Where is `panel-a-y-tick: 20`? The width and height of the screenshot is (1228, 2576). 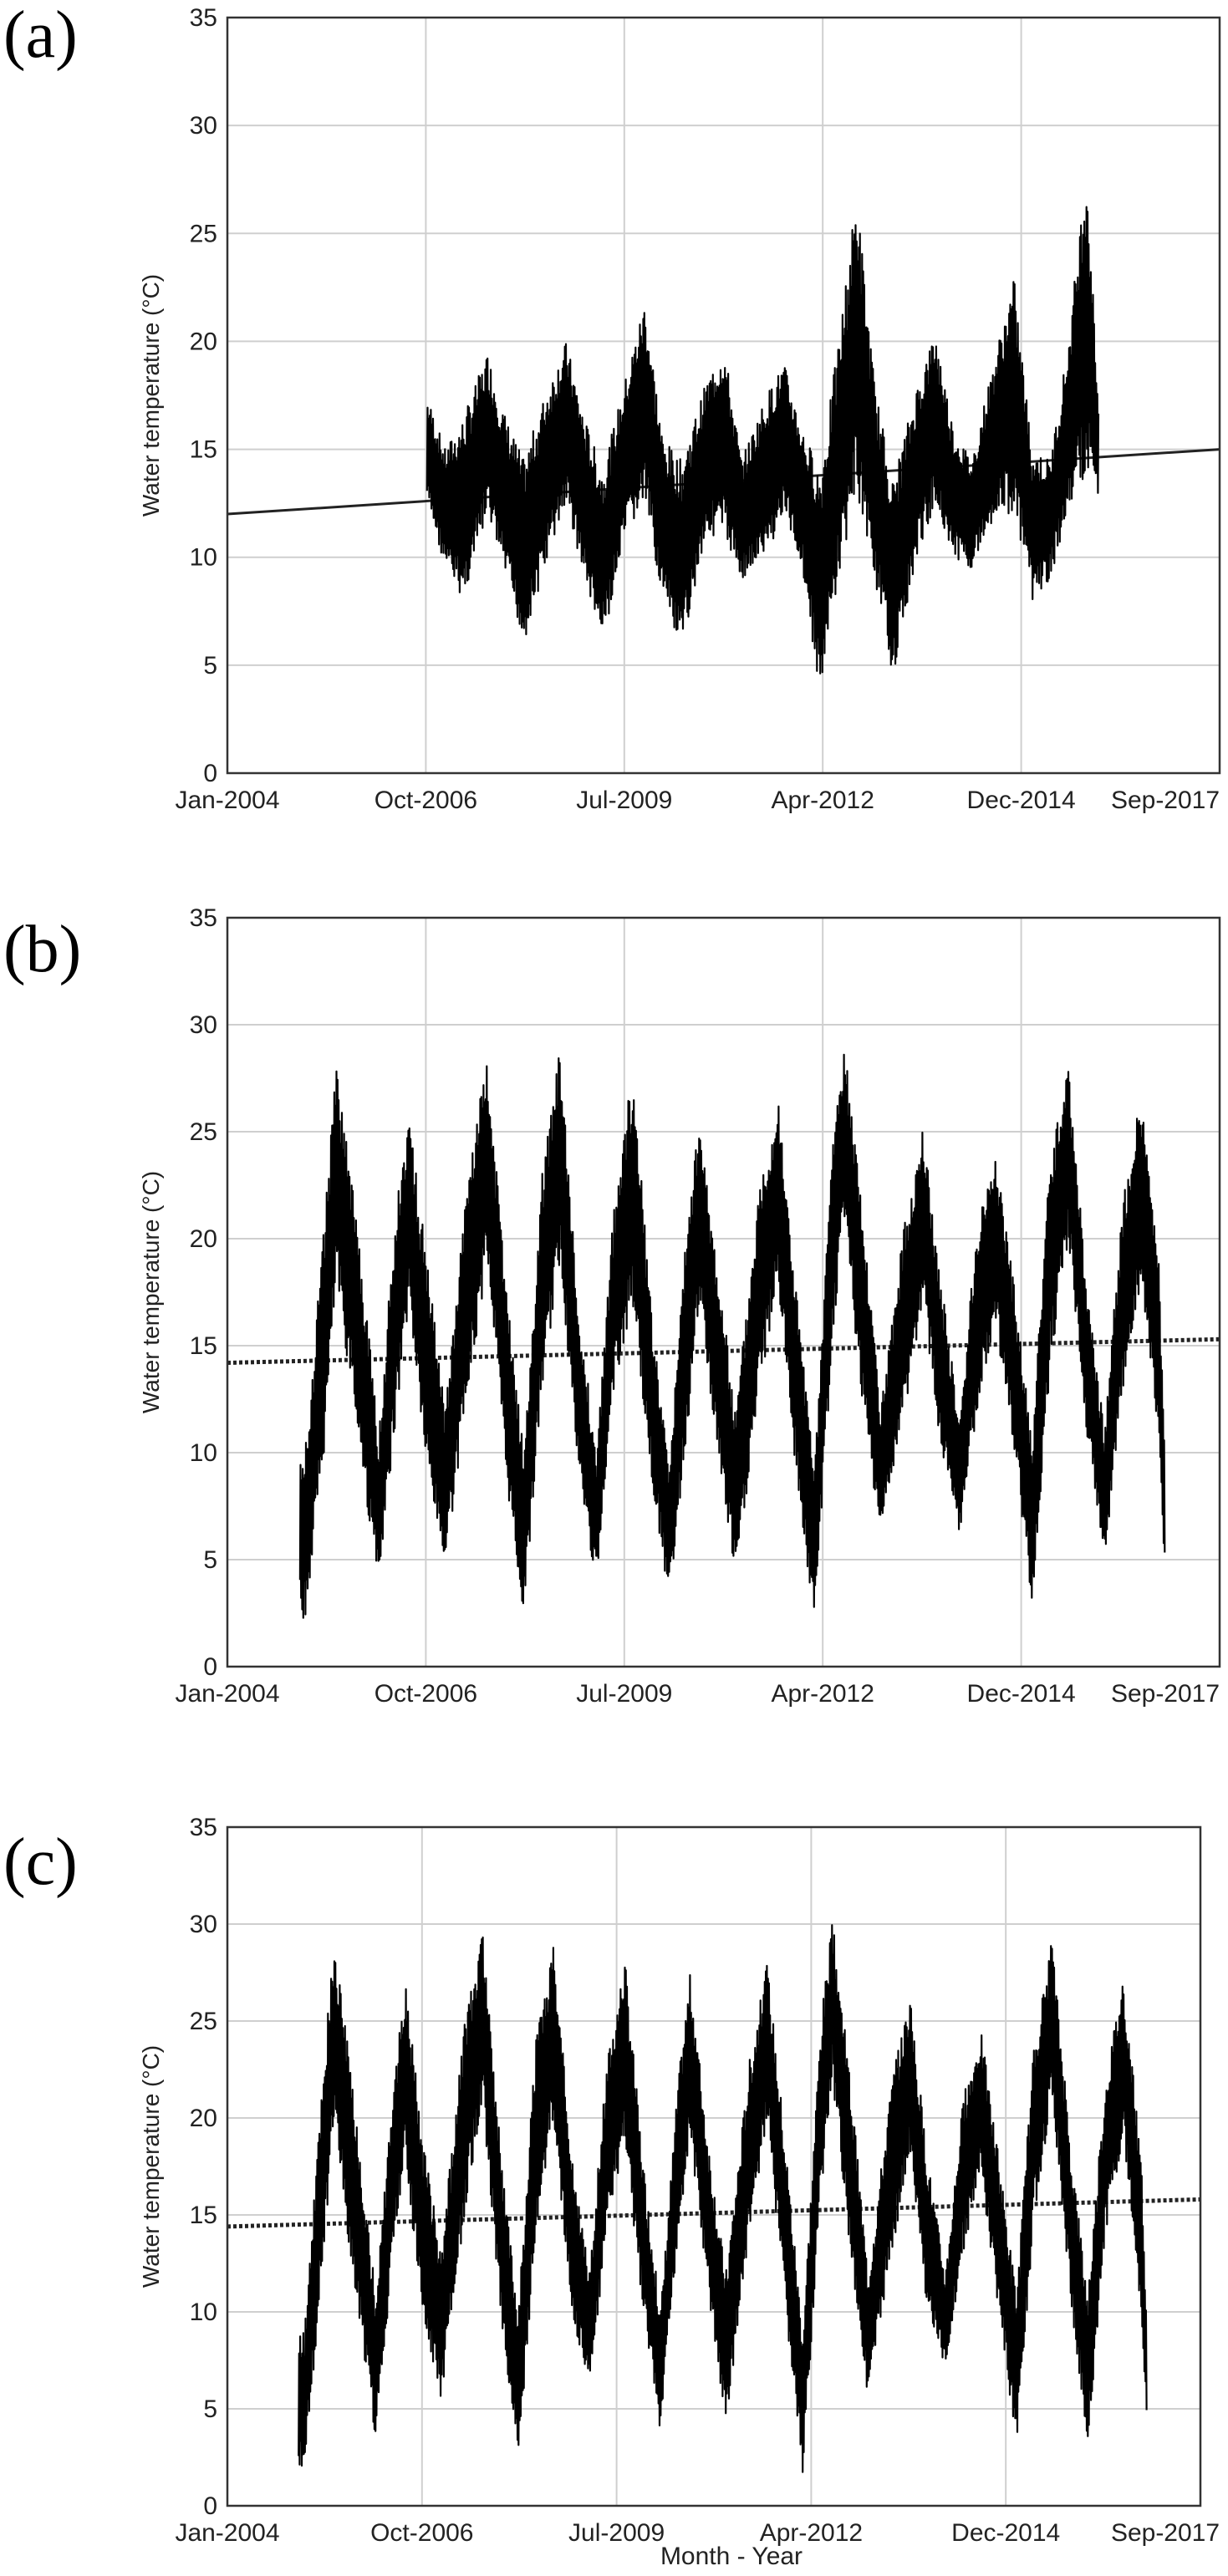 panel-a-y-tick: 20 is located at coordinates (203, 341).